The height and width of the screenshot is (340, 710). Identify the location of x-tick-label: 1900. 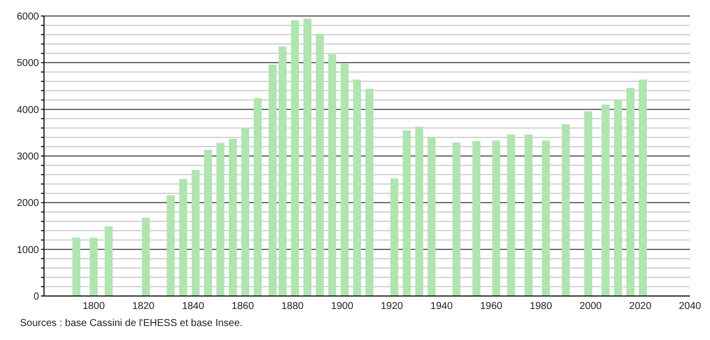
(342, 306).